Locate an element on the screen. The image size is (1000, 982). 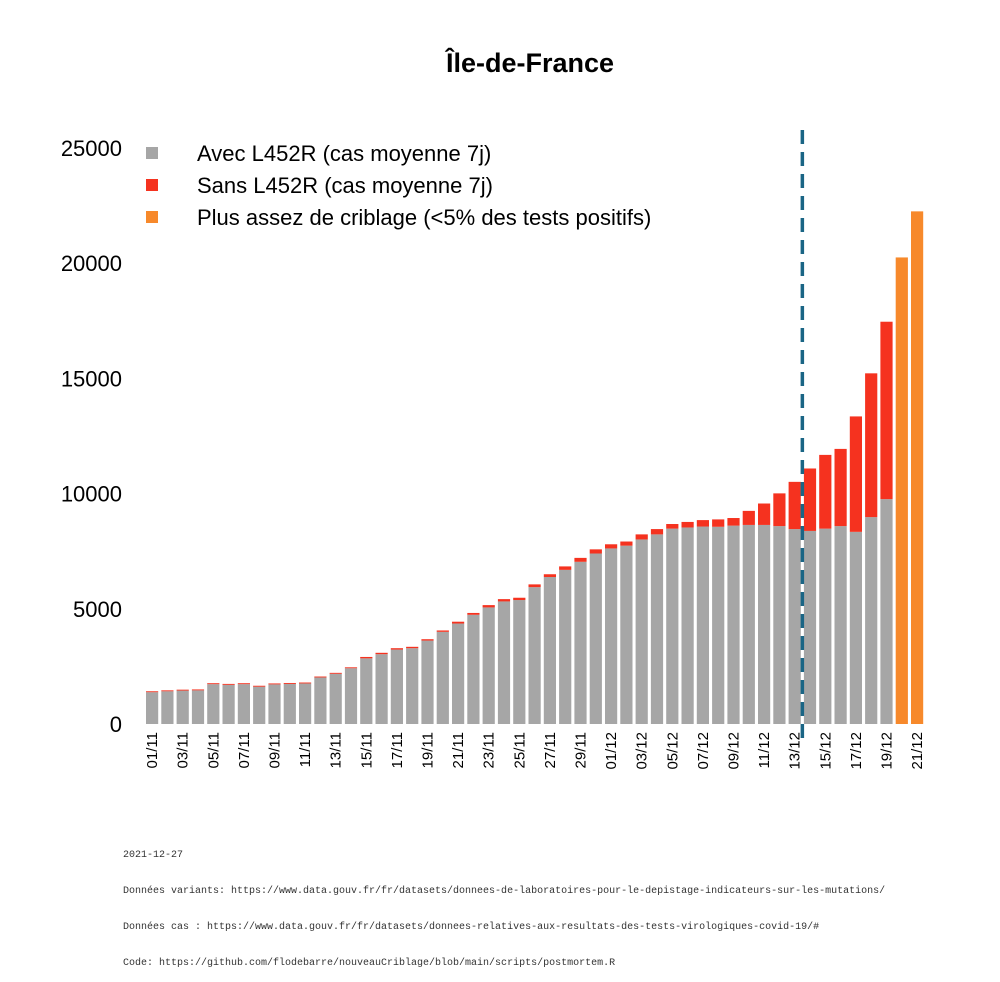
x-tick-label-21-12: 21/12 is located at coordinates (917, 751).